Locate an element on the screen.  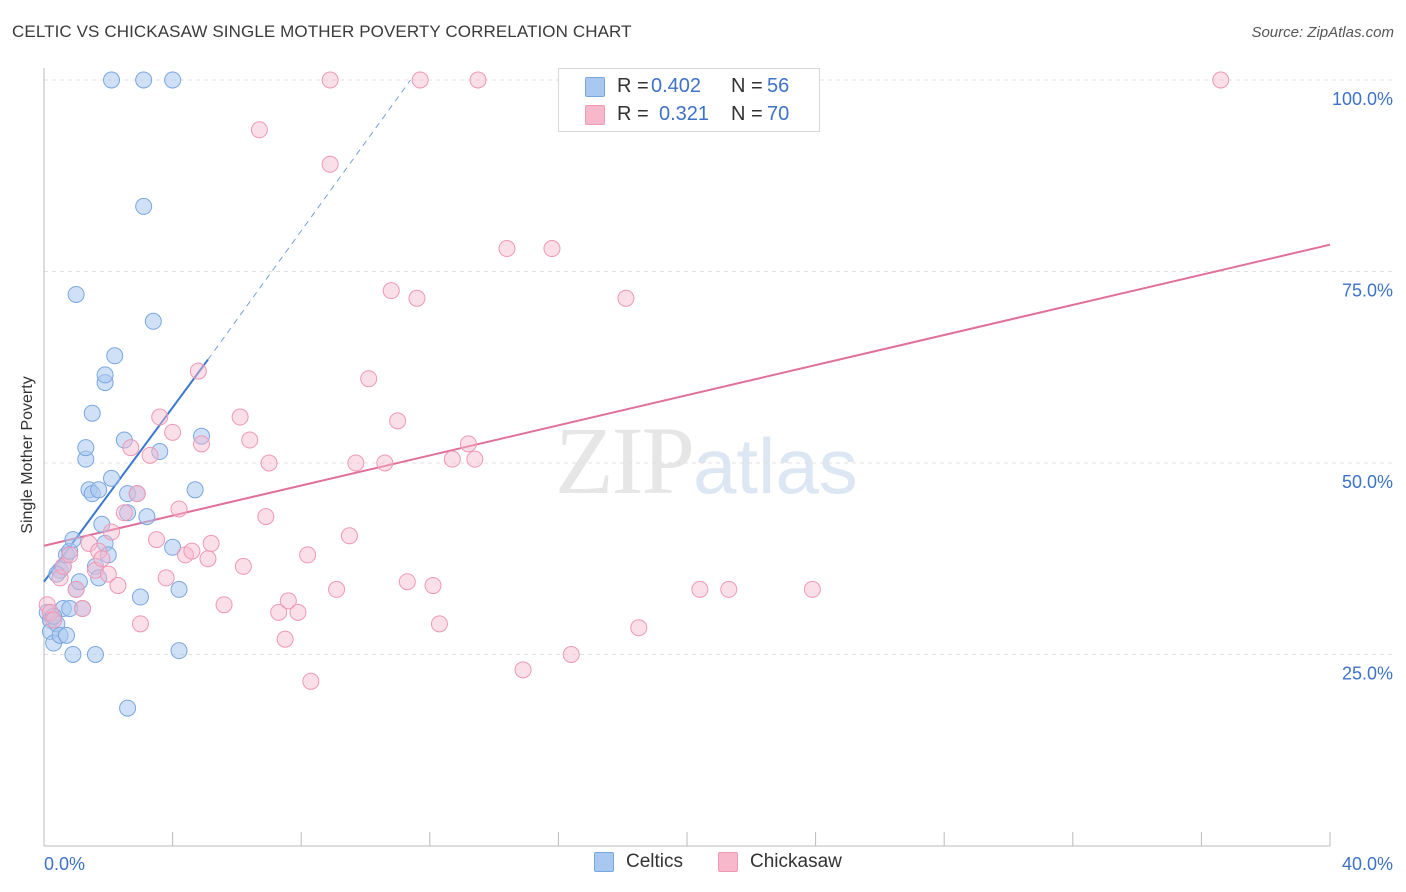
chickasaw-r-value: 0.321 is located at coordinates (684, 113).